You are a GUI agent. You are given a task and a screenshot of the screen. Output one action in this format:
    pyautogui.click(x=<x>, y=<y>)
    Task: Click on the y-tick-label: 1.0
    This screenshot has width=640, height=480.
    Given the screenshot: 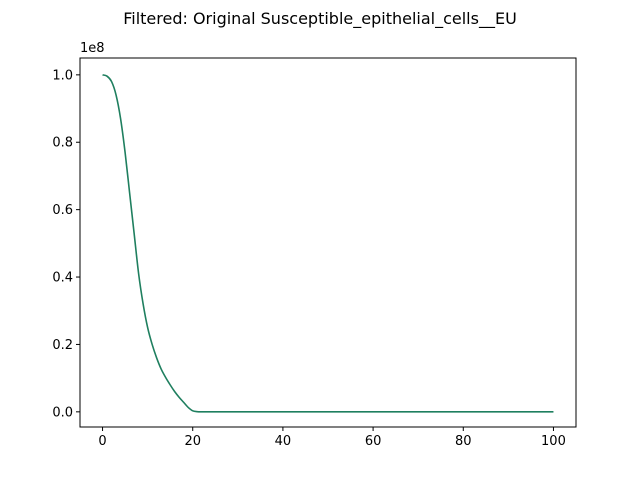 What is the action you would take?
    pyautogui.click(x=62, y=75)
    